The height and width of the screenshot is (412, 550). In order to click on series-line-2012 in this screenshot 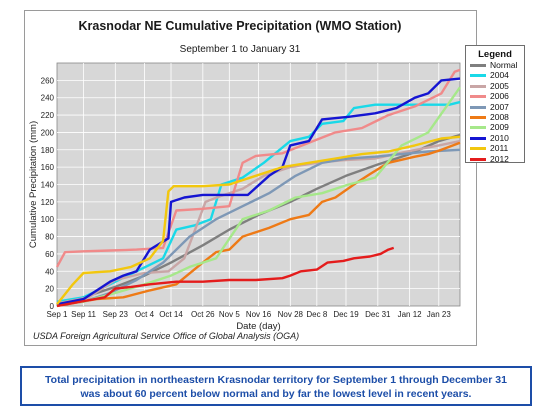, I will do `click(225, 277)`.